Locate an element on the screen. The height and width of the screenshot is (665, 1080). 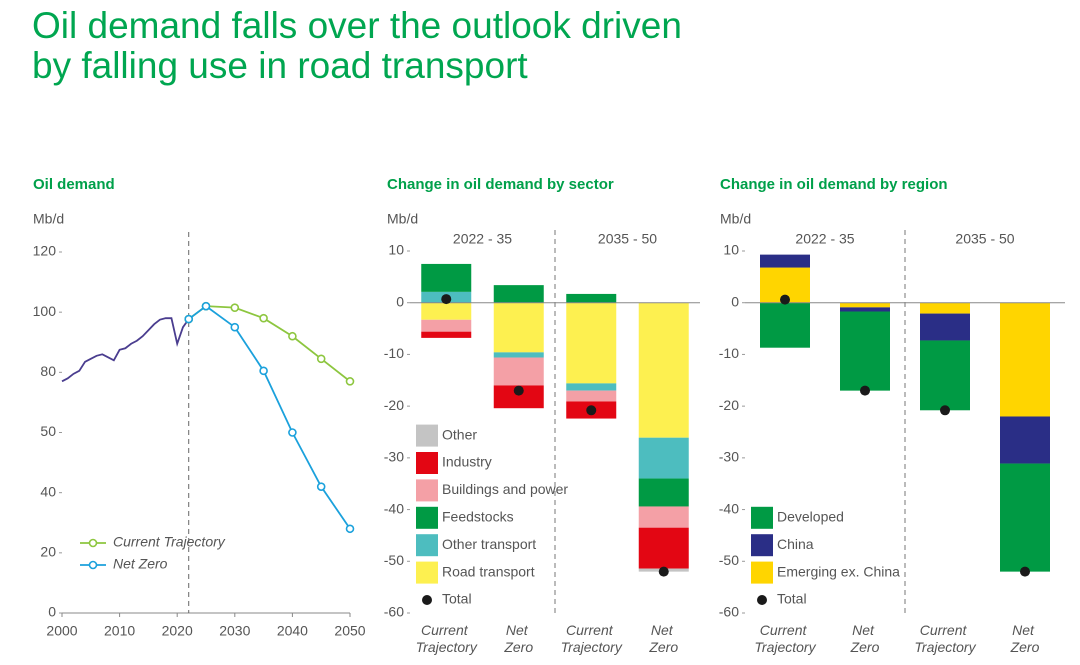
x-tick-label: 2000 is located at coordinates (61, 631).